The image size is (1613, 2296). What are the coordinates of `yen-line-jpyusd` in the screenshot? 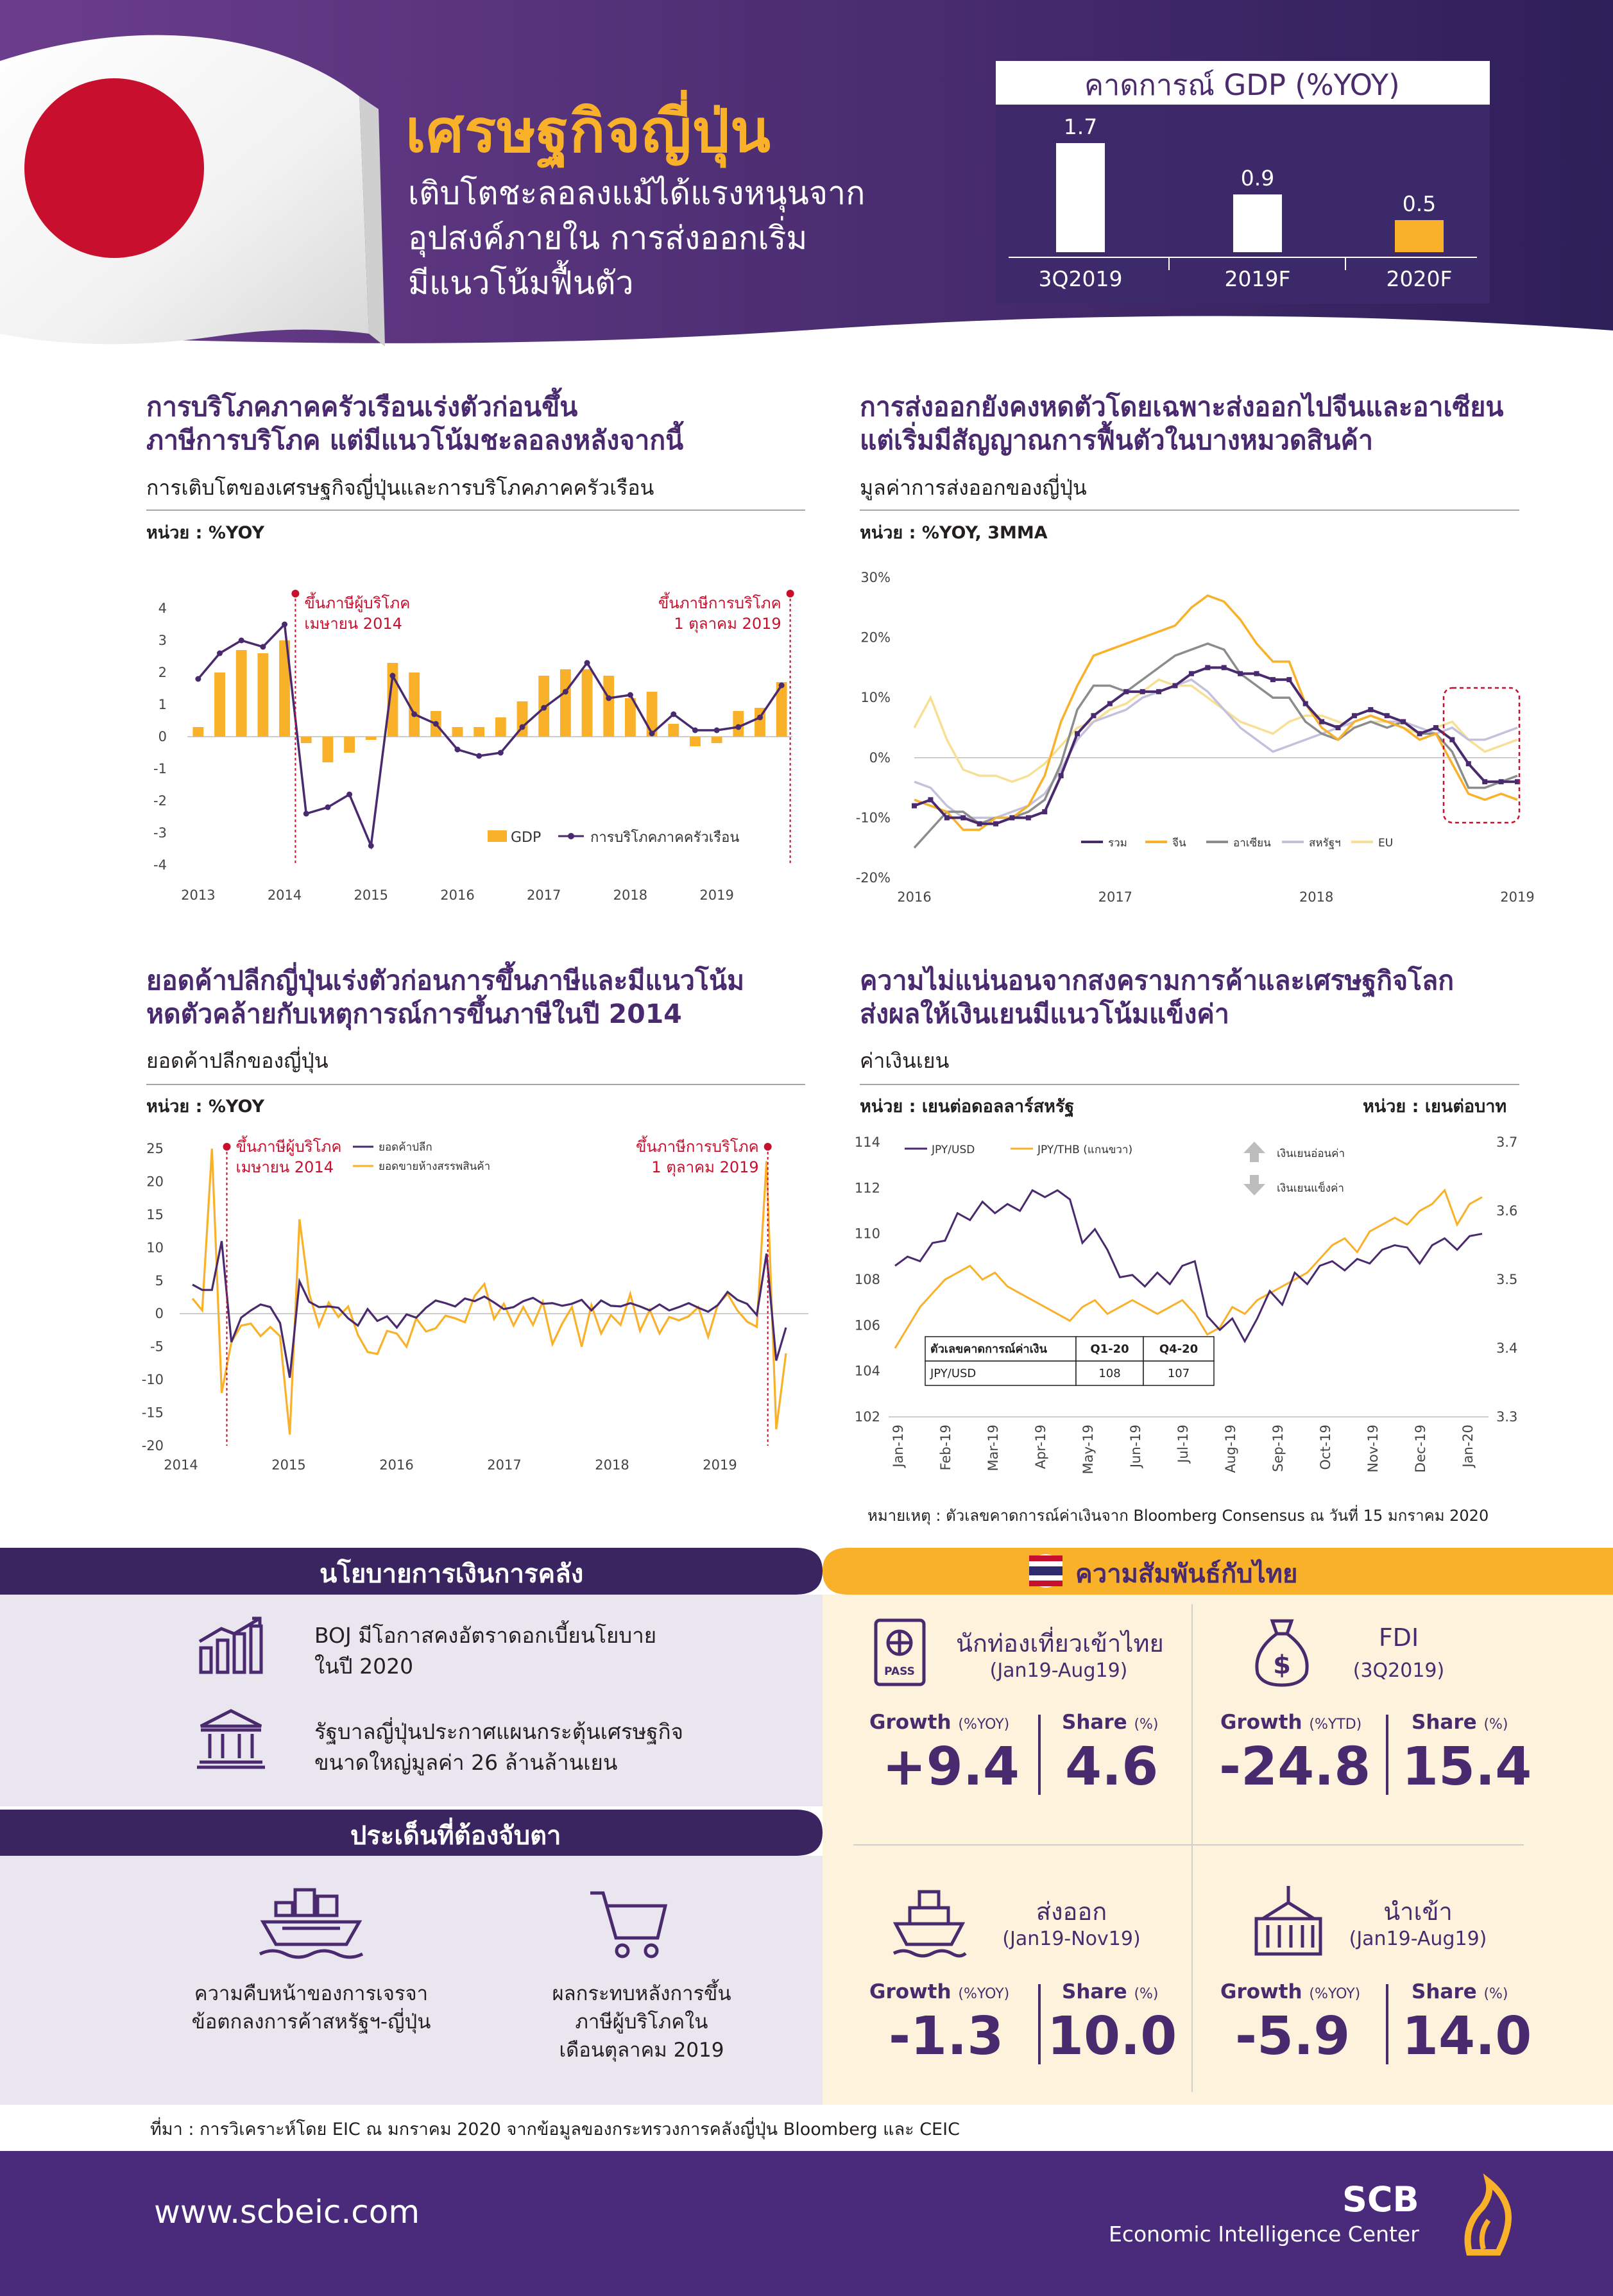 It's located at (1189, 1266).